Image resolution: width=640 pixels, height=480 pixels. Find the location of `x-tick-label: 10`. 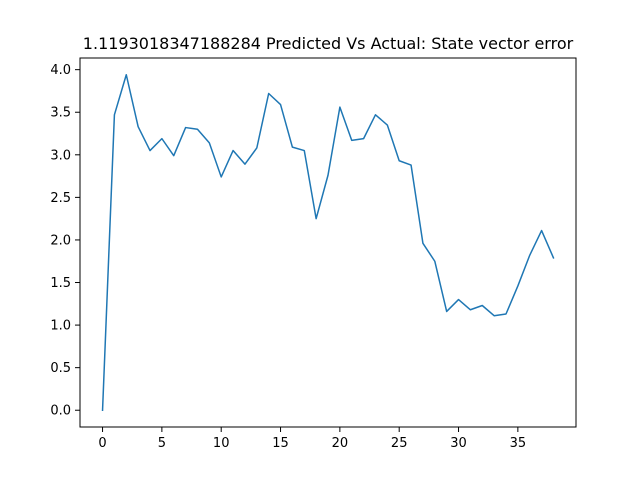

x-tick-label: 10 is located at coordinates (221, 443).